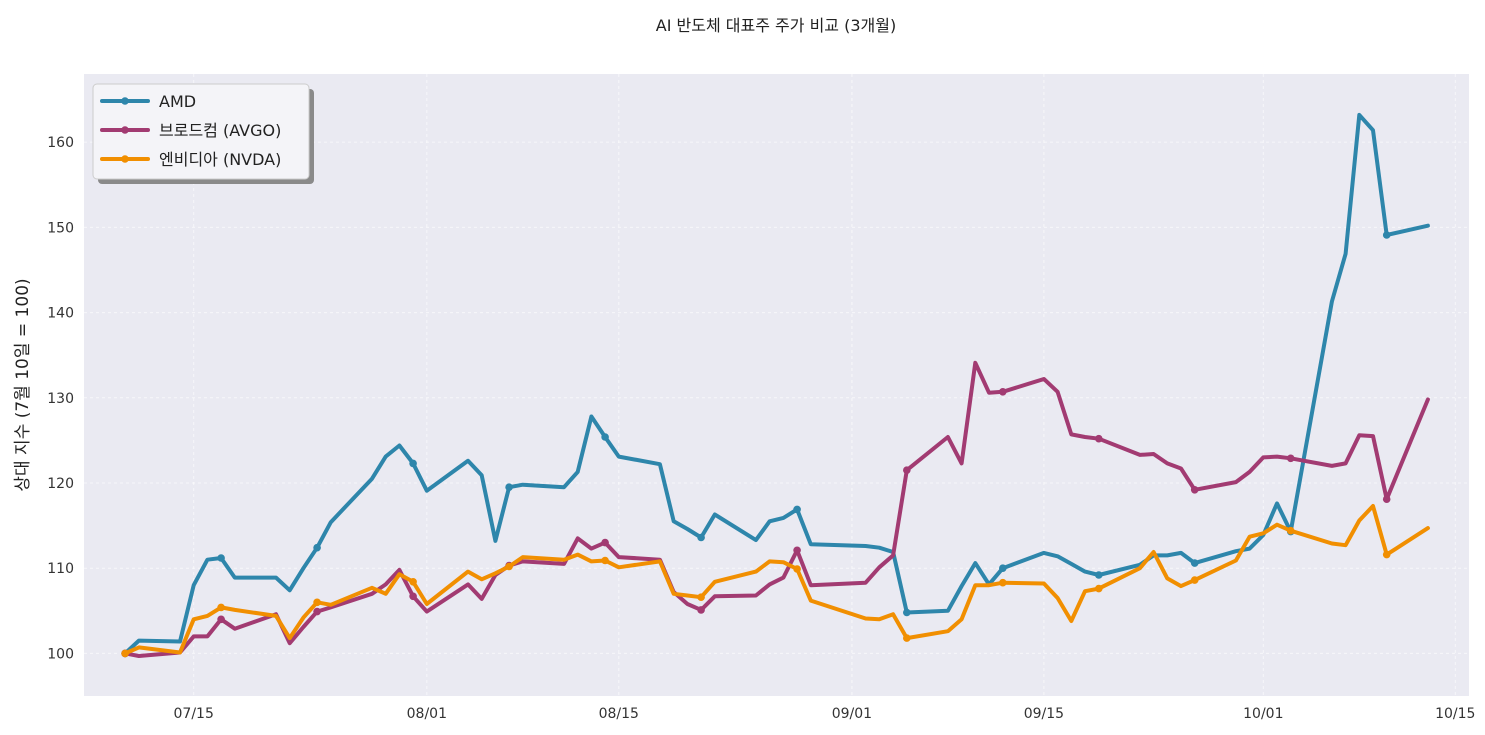  Describe the element at coordinates (427, 714) in the screenshot. I see `x-tick-label-1: 08/01` at that location.